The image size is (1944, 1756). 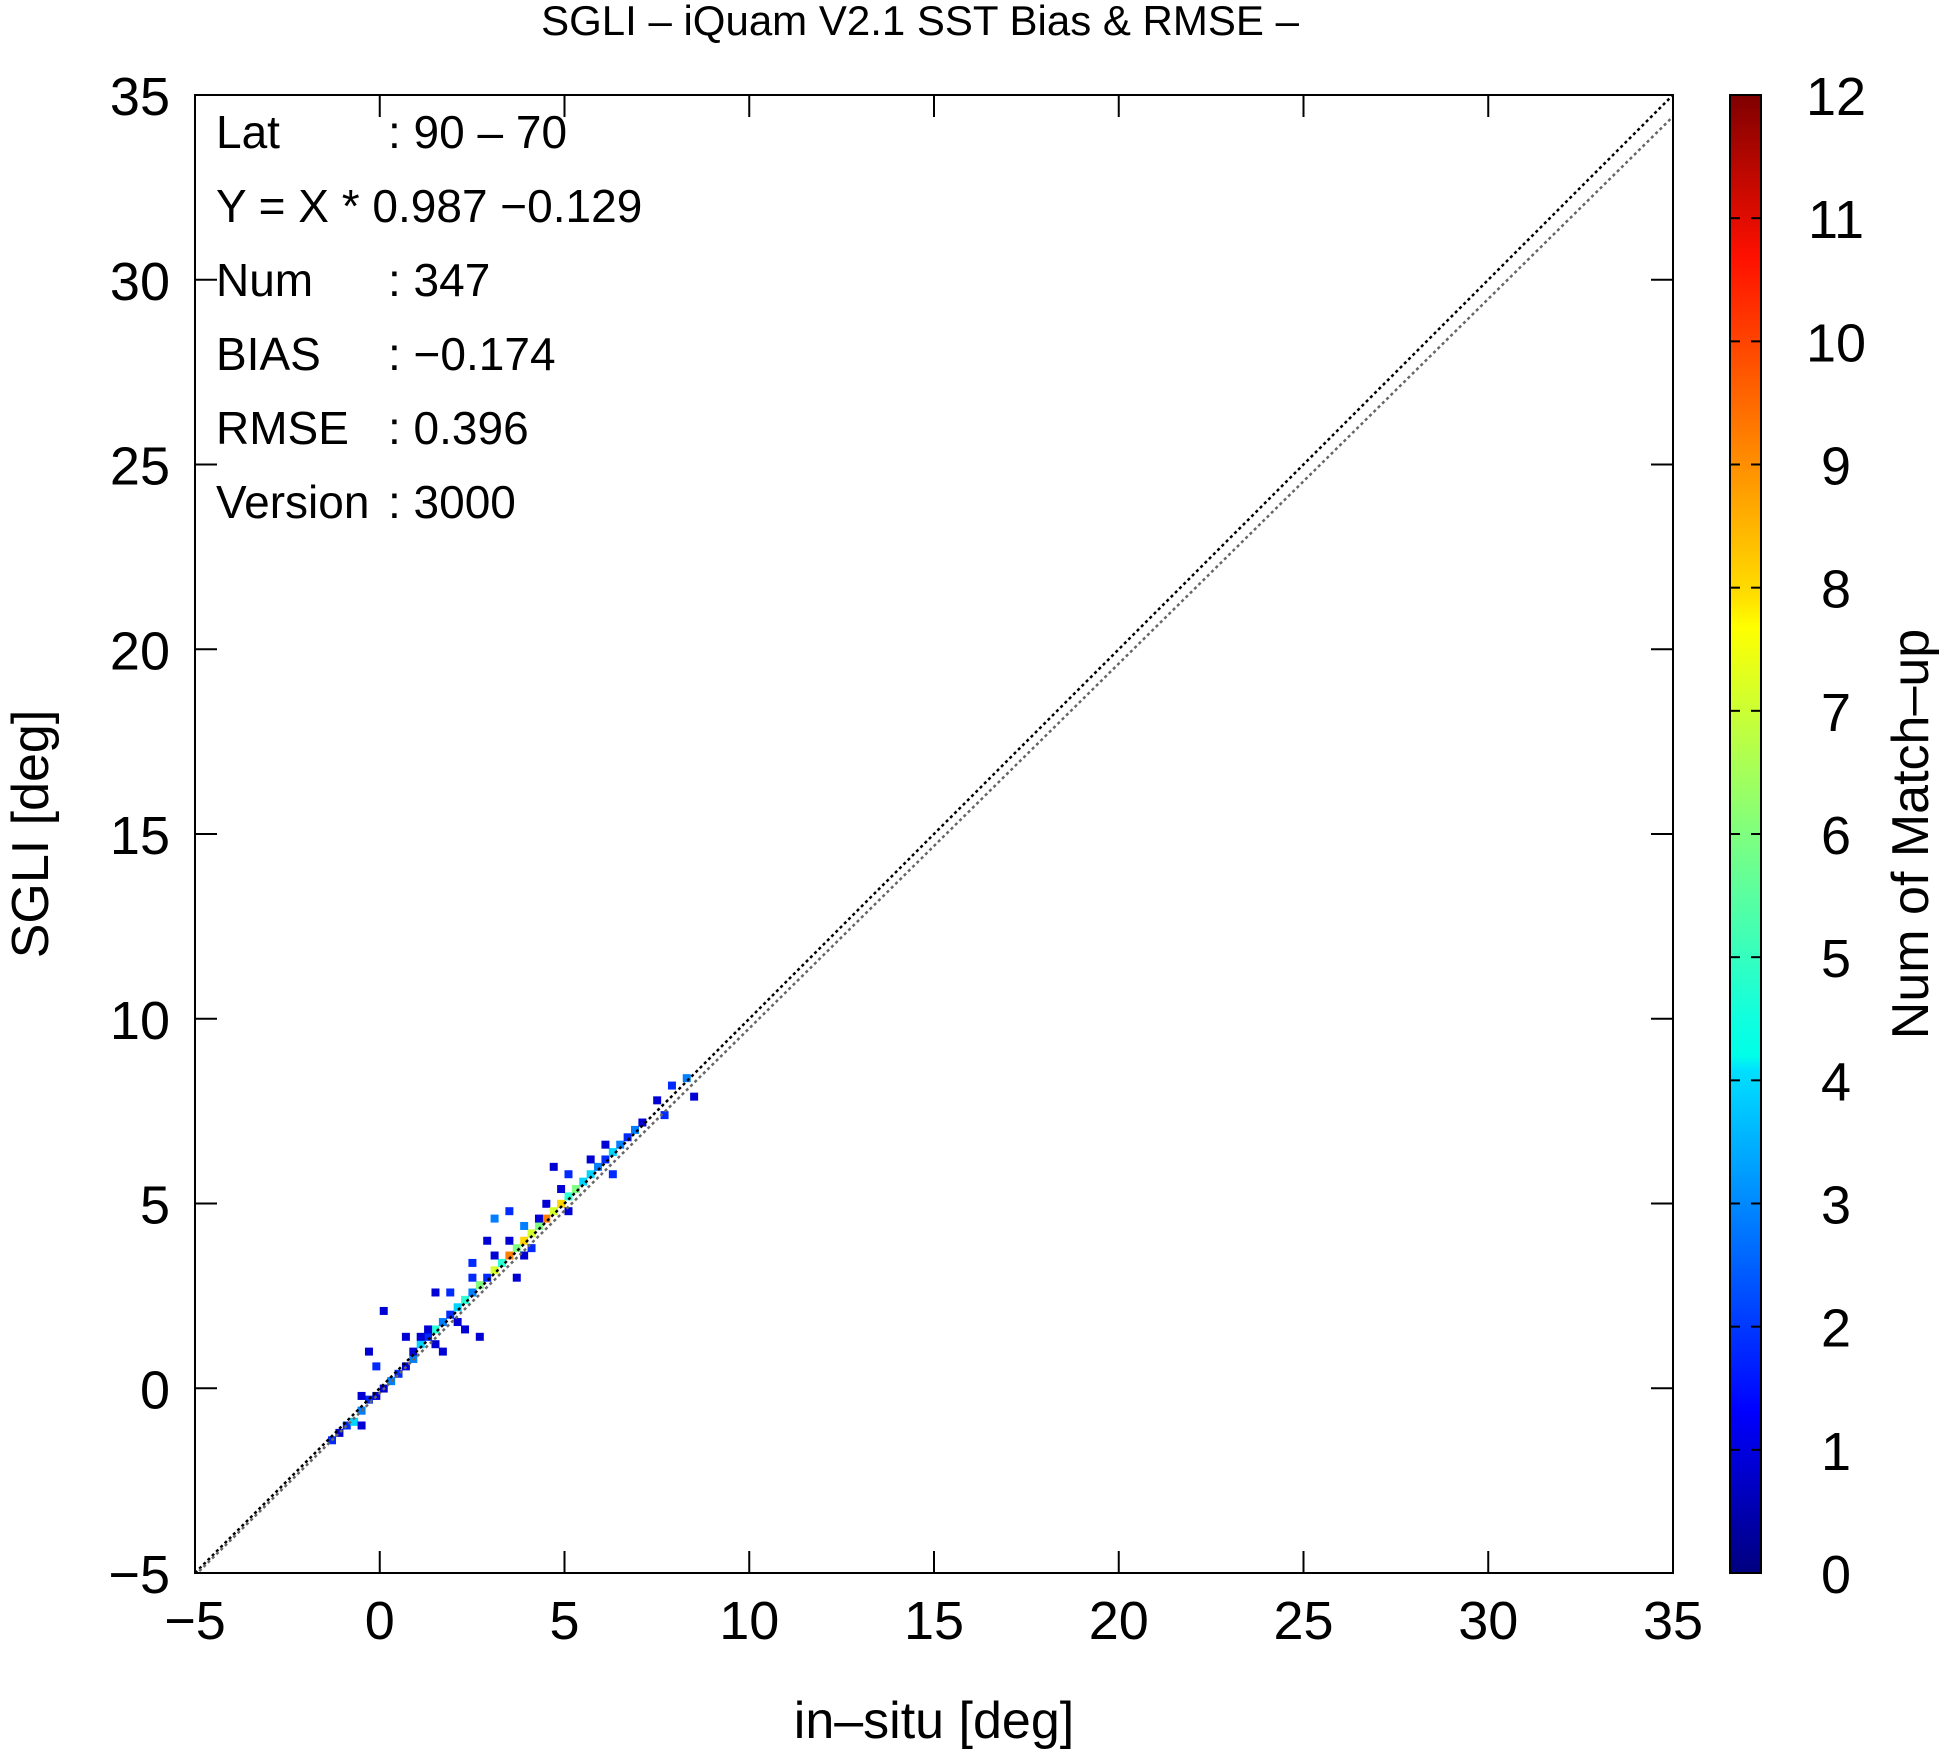 What do you see at coordinates (1836, 343) in the screenshot?
I see `colorbar-tick-label: 10` at bounding box center [1836, 343].